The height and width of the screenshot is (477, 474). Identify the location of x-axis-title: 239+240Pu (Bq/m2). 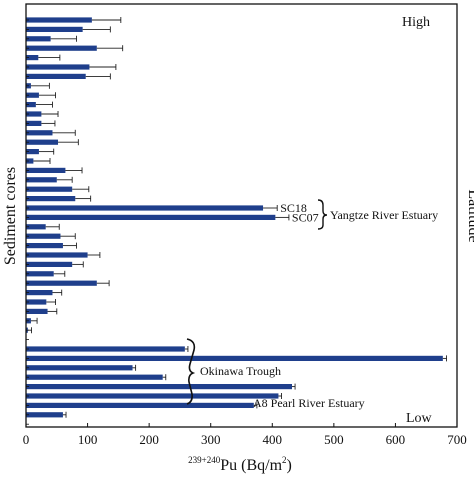
(240, 464).